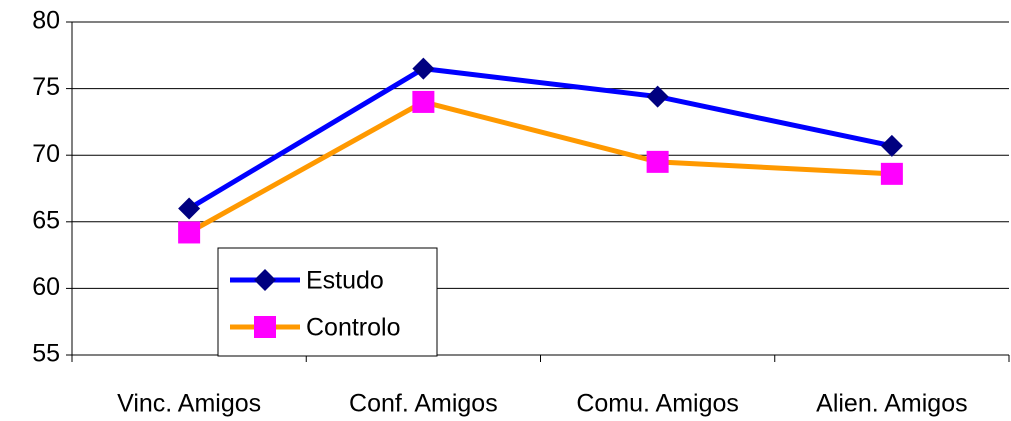 This screenshot has height=421, width=1011. What do you see at coordinates (891, 404) in the screenshot?
I see `x-tick-label: Alien. Amigos` at bounding box center [891, 404].